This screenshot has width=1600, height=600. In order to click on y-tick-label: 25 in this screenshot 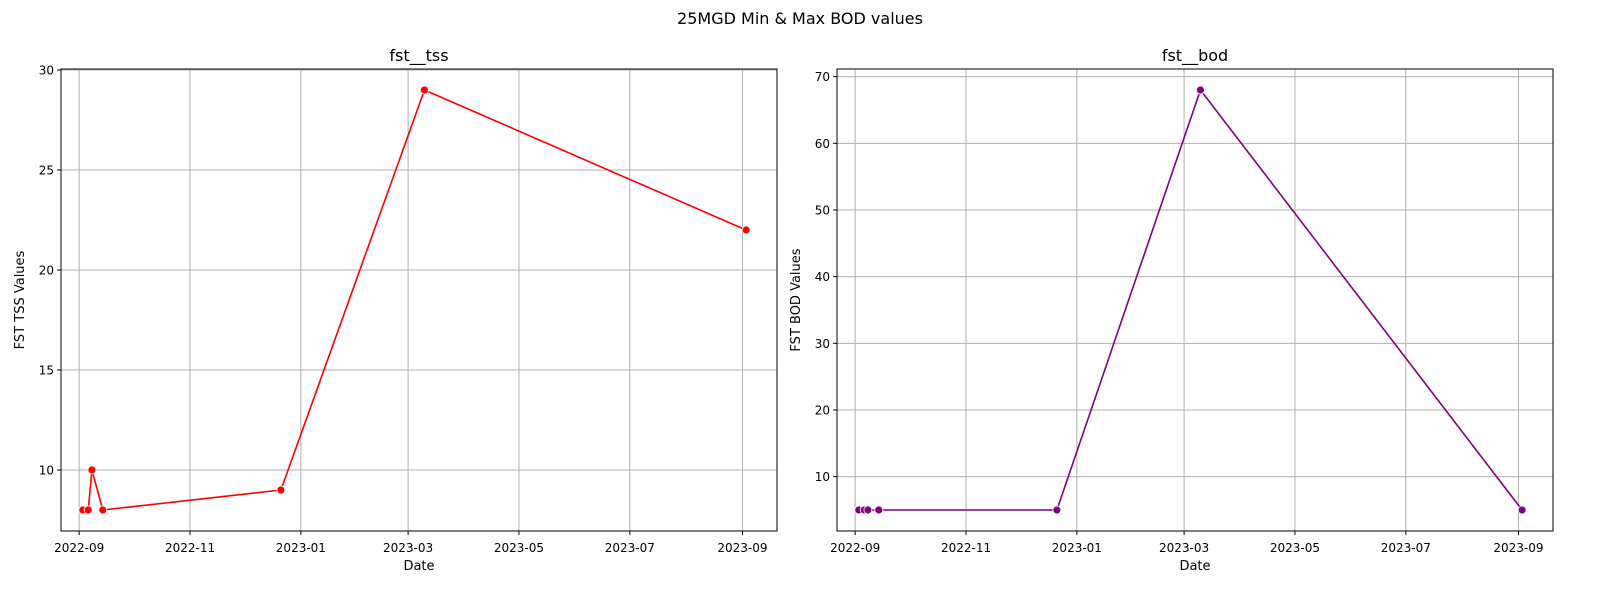, I will do `click(46, 171)`.